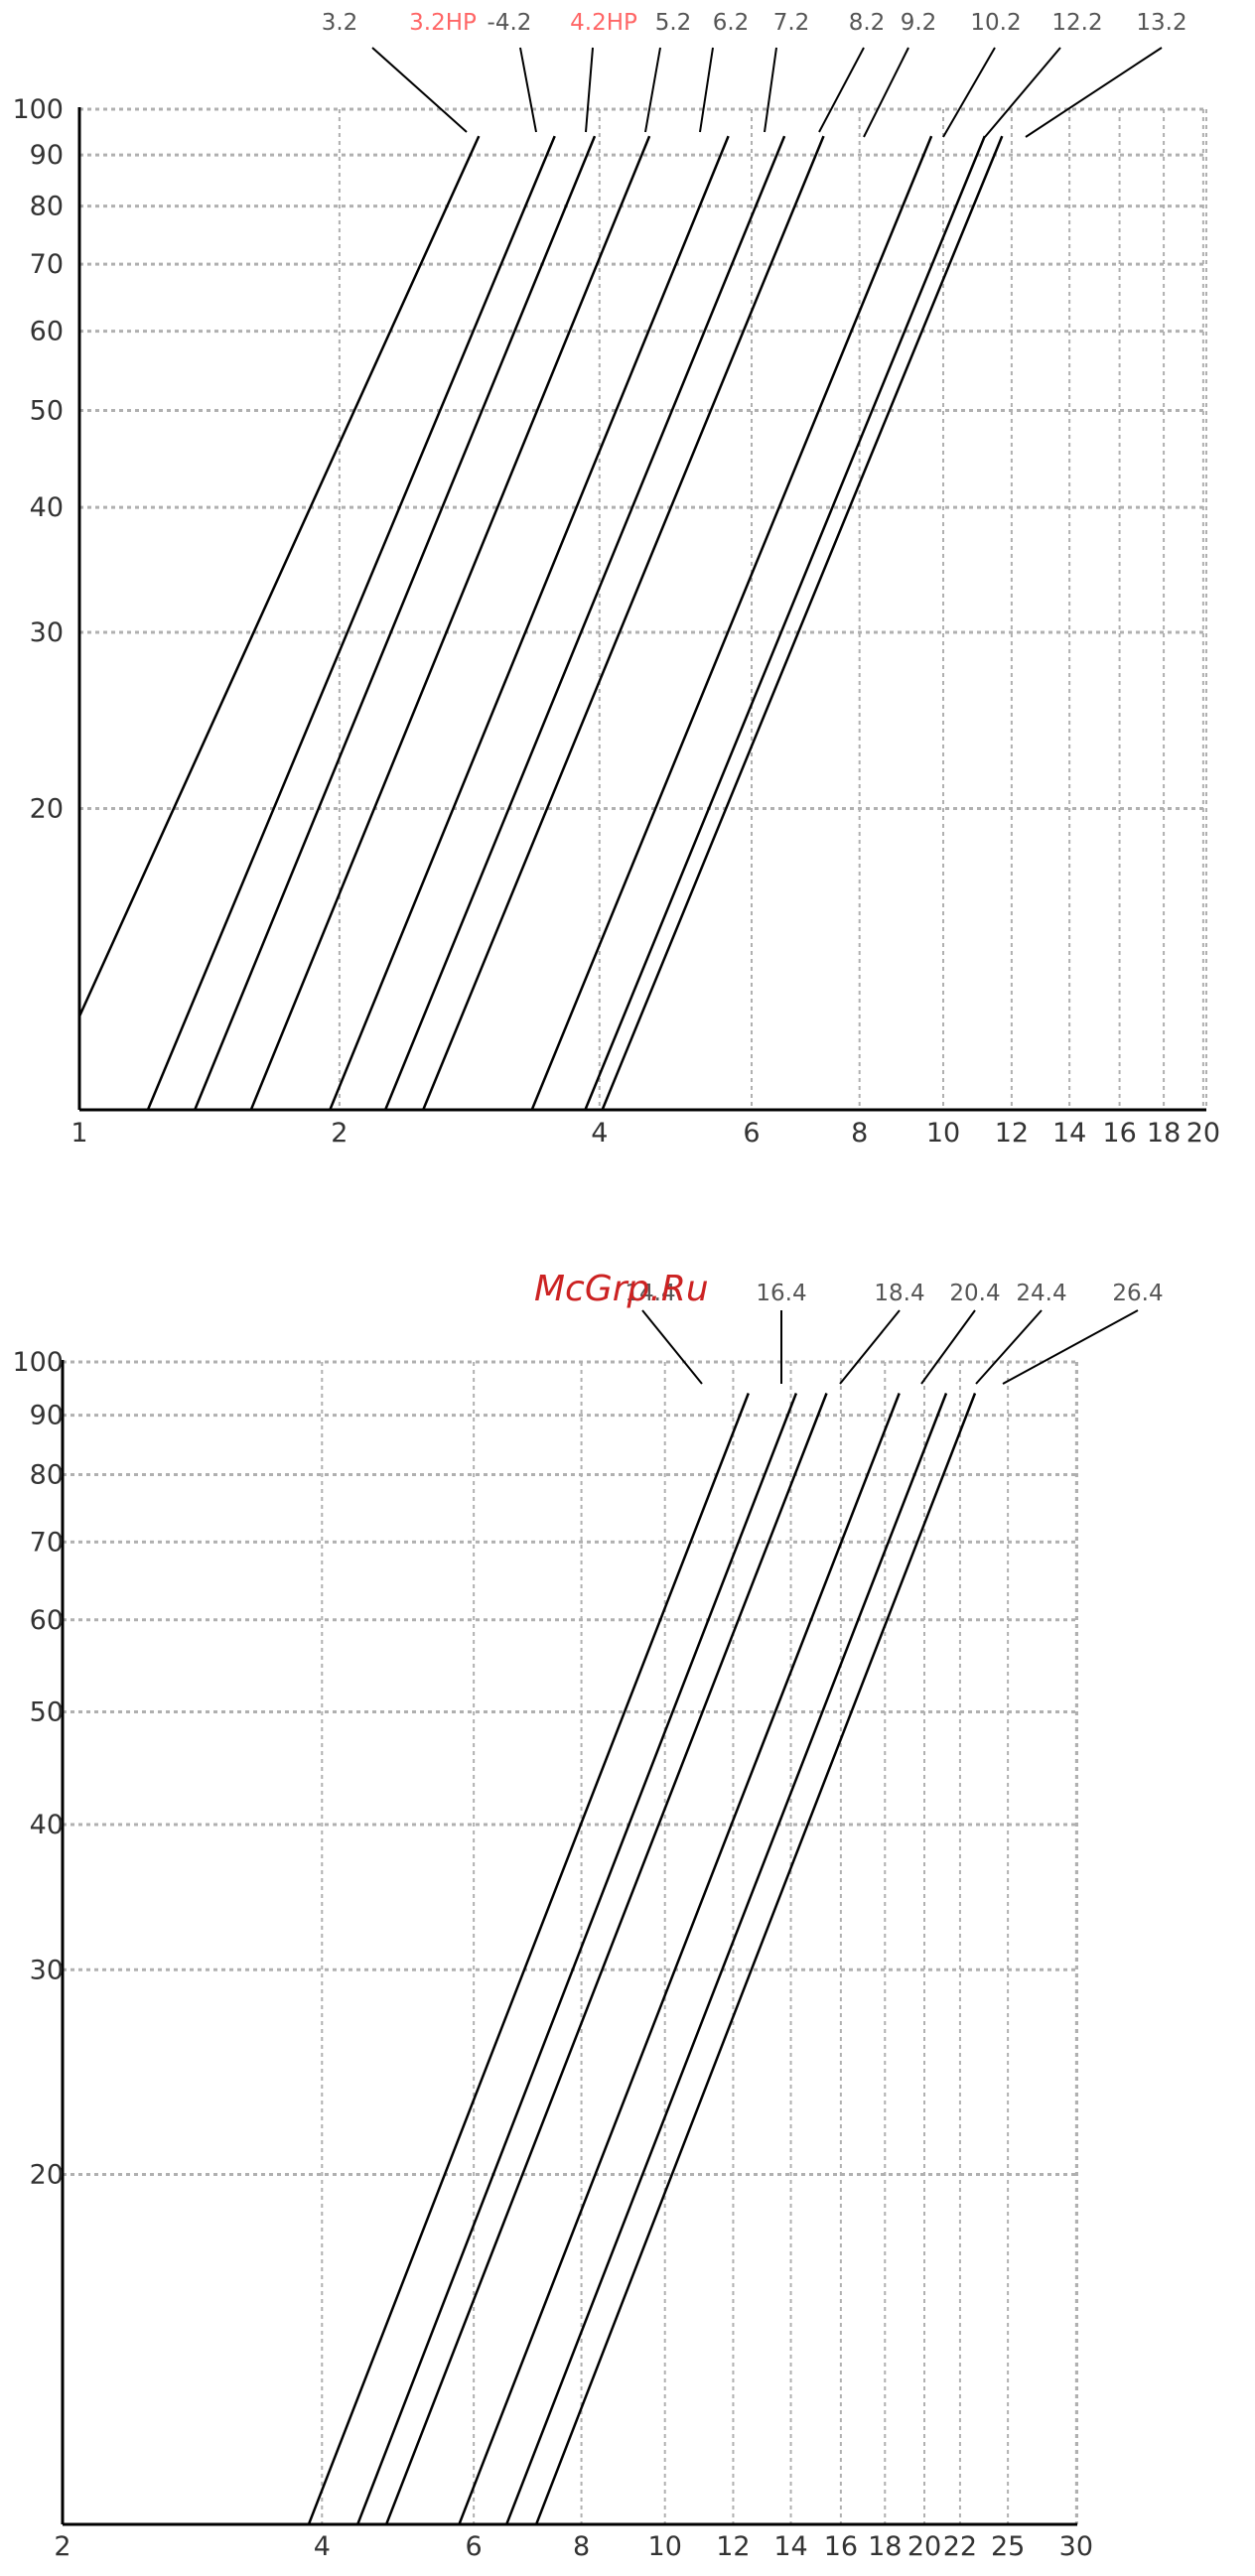 This screenshot has height=2576, width=1255. I want to click on x-tick-label: 22, so click(960, 2546).